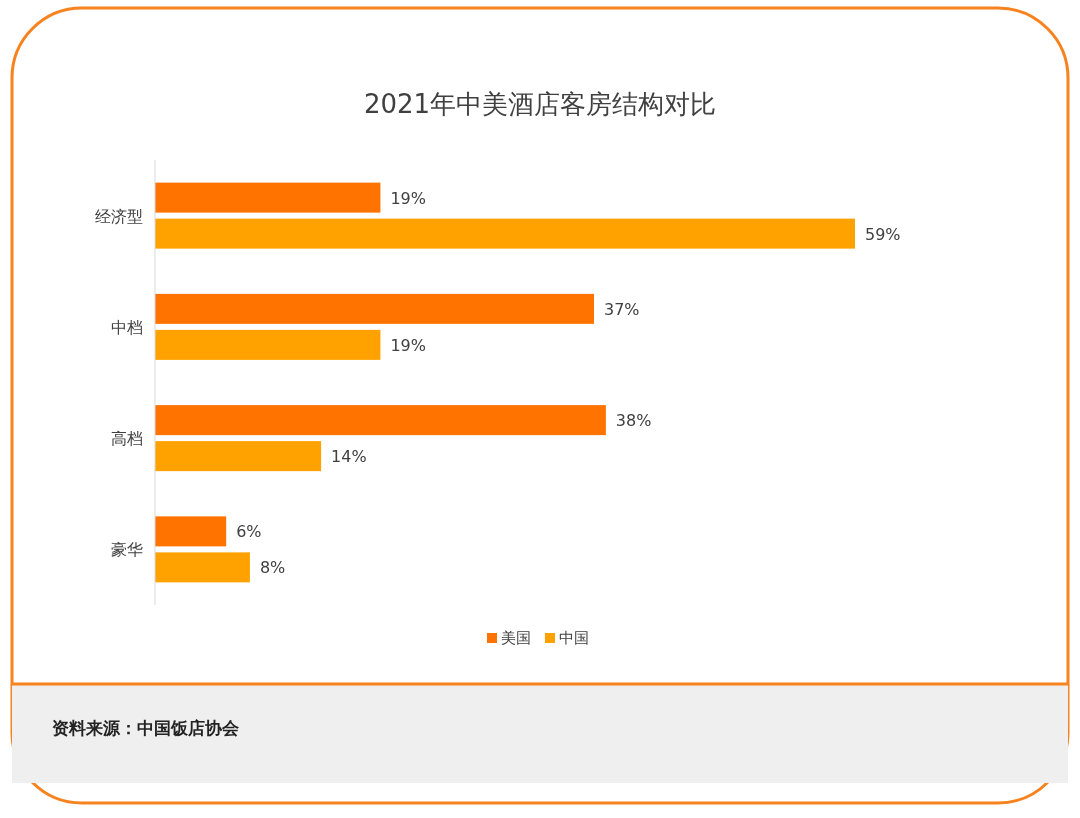 The width and height of the screenshot is (1080, 818). Describe the element at coordinates (621, 309) in the screenshot. I see `data-label: 37%` at that location.